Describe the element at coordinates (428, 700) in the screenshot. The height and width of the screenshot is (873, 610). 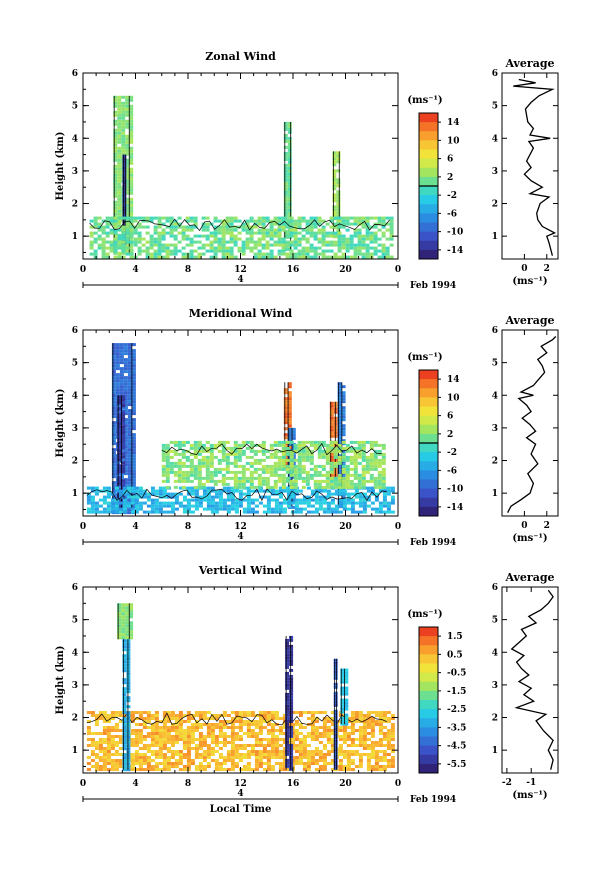
I see `colorbar-frame` at that location.